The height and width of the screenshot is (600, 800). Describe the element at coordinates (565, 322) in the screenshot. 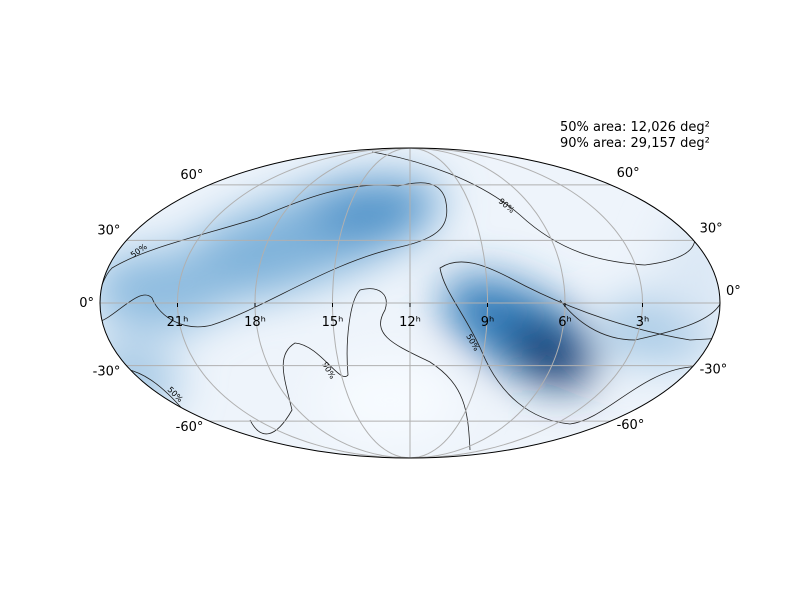

I see `ra-label: 6ʰ` at that location.